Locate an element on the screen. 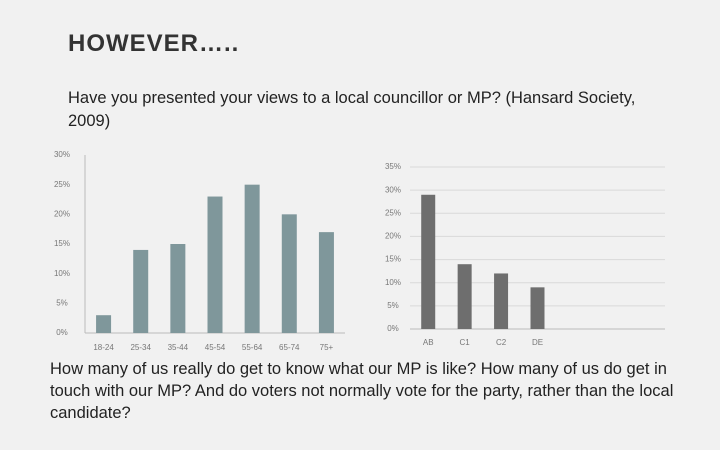 This screenshot has width=720, height=450. x-tick-label: AB is located at coordinates (428, 342).